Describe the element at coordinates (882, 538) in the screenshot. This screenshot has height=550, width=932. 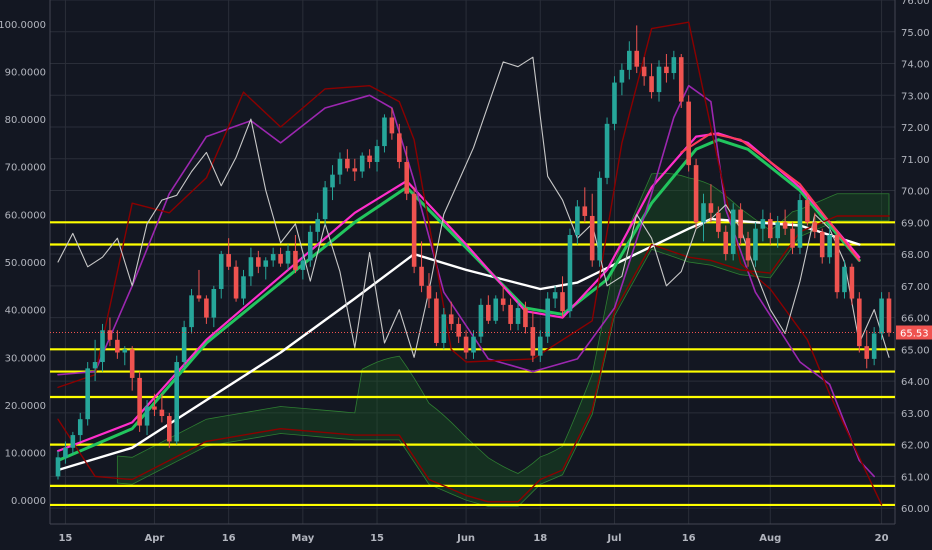
I see `time-tick-label: 20` at that location.